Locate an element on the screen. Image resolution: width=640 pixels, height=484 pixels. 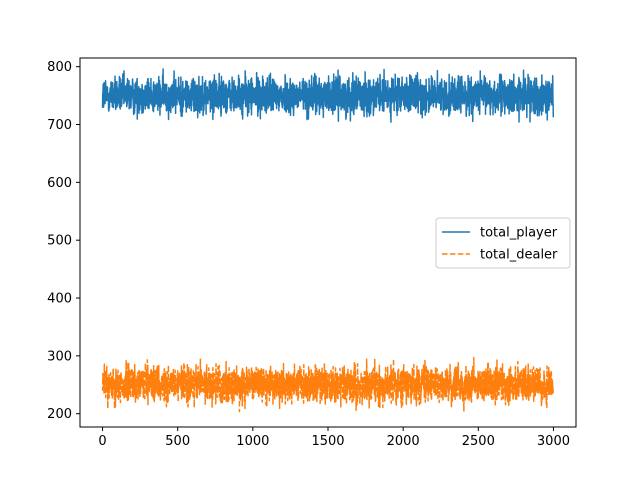
legend: total_player total_dealer is located at coordinates (503, 243).